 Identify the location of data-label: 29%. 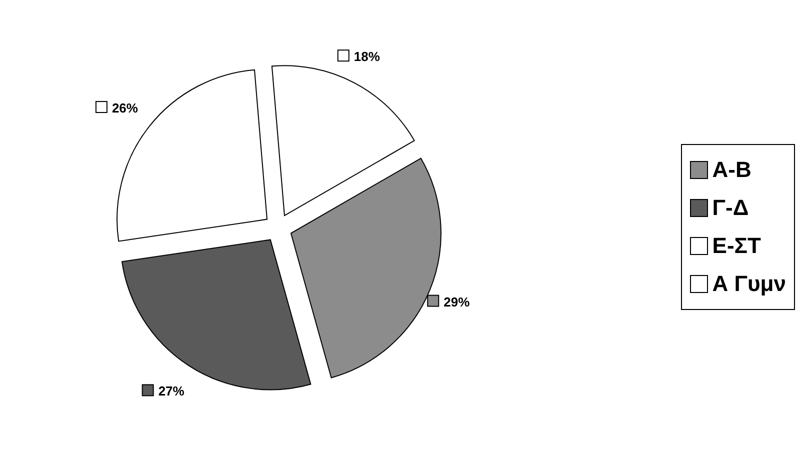
(457, 302).